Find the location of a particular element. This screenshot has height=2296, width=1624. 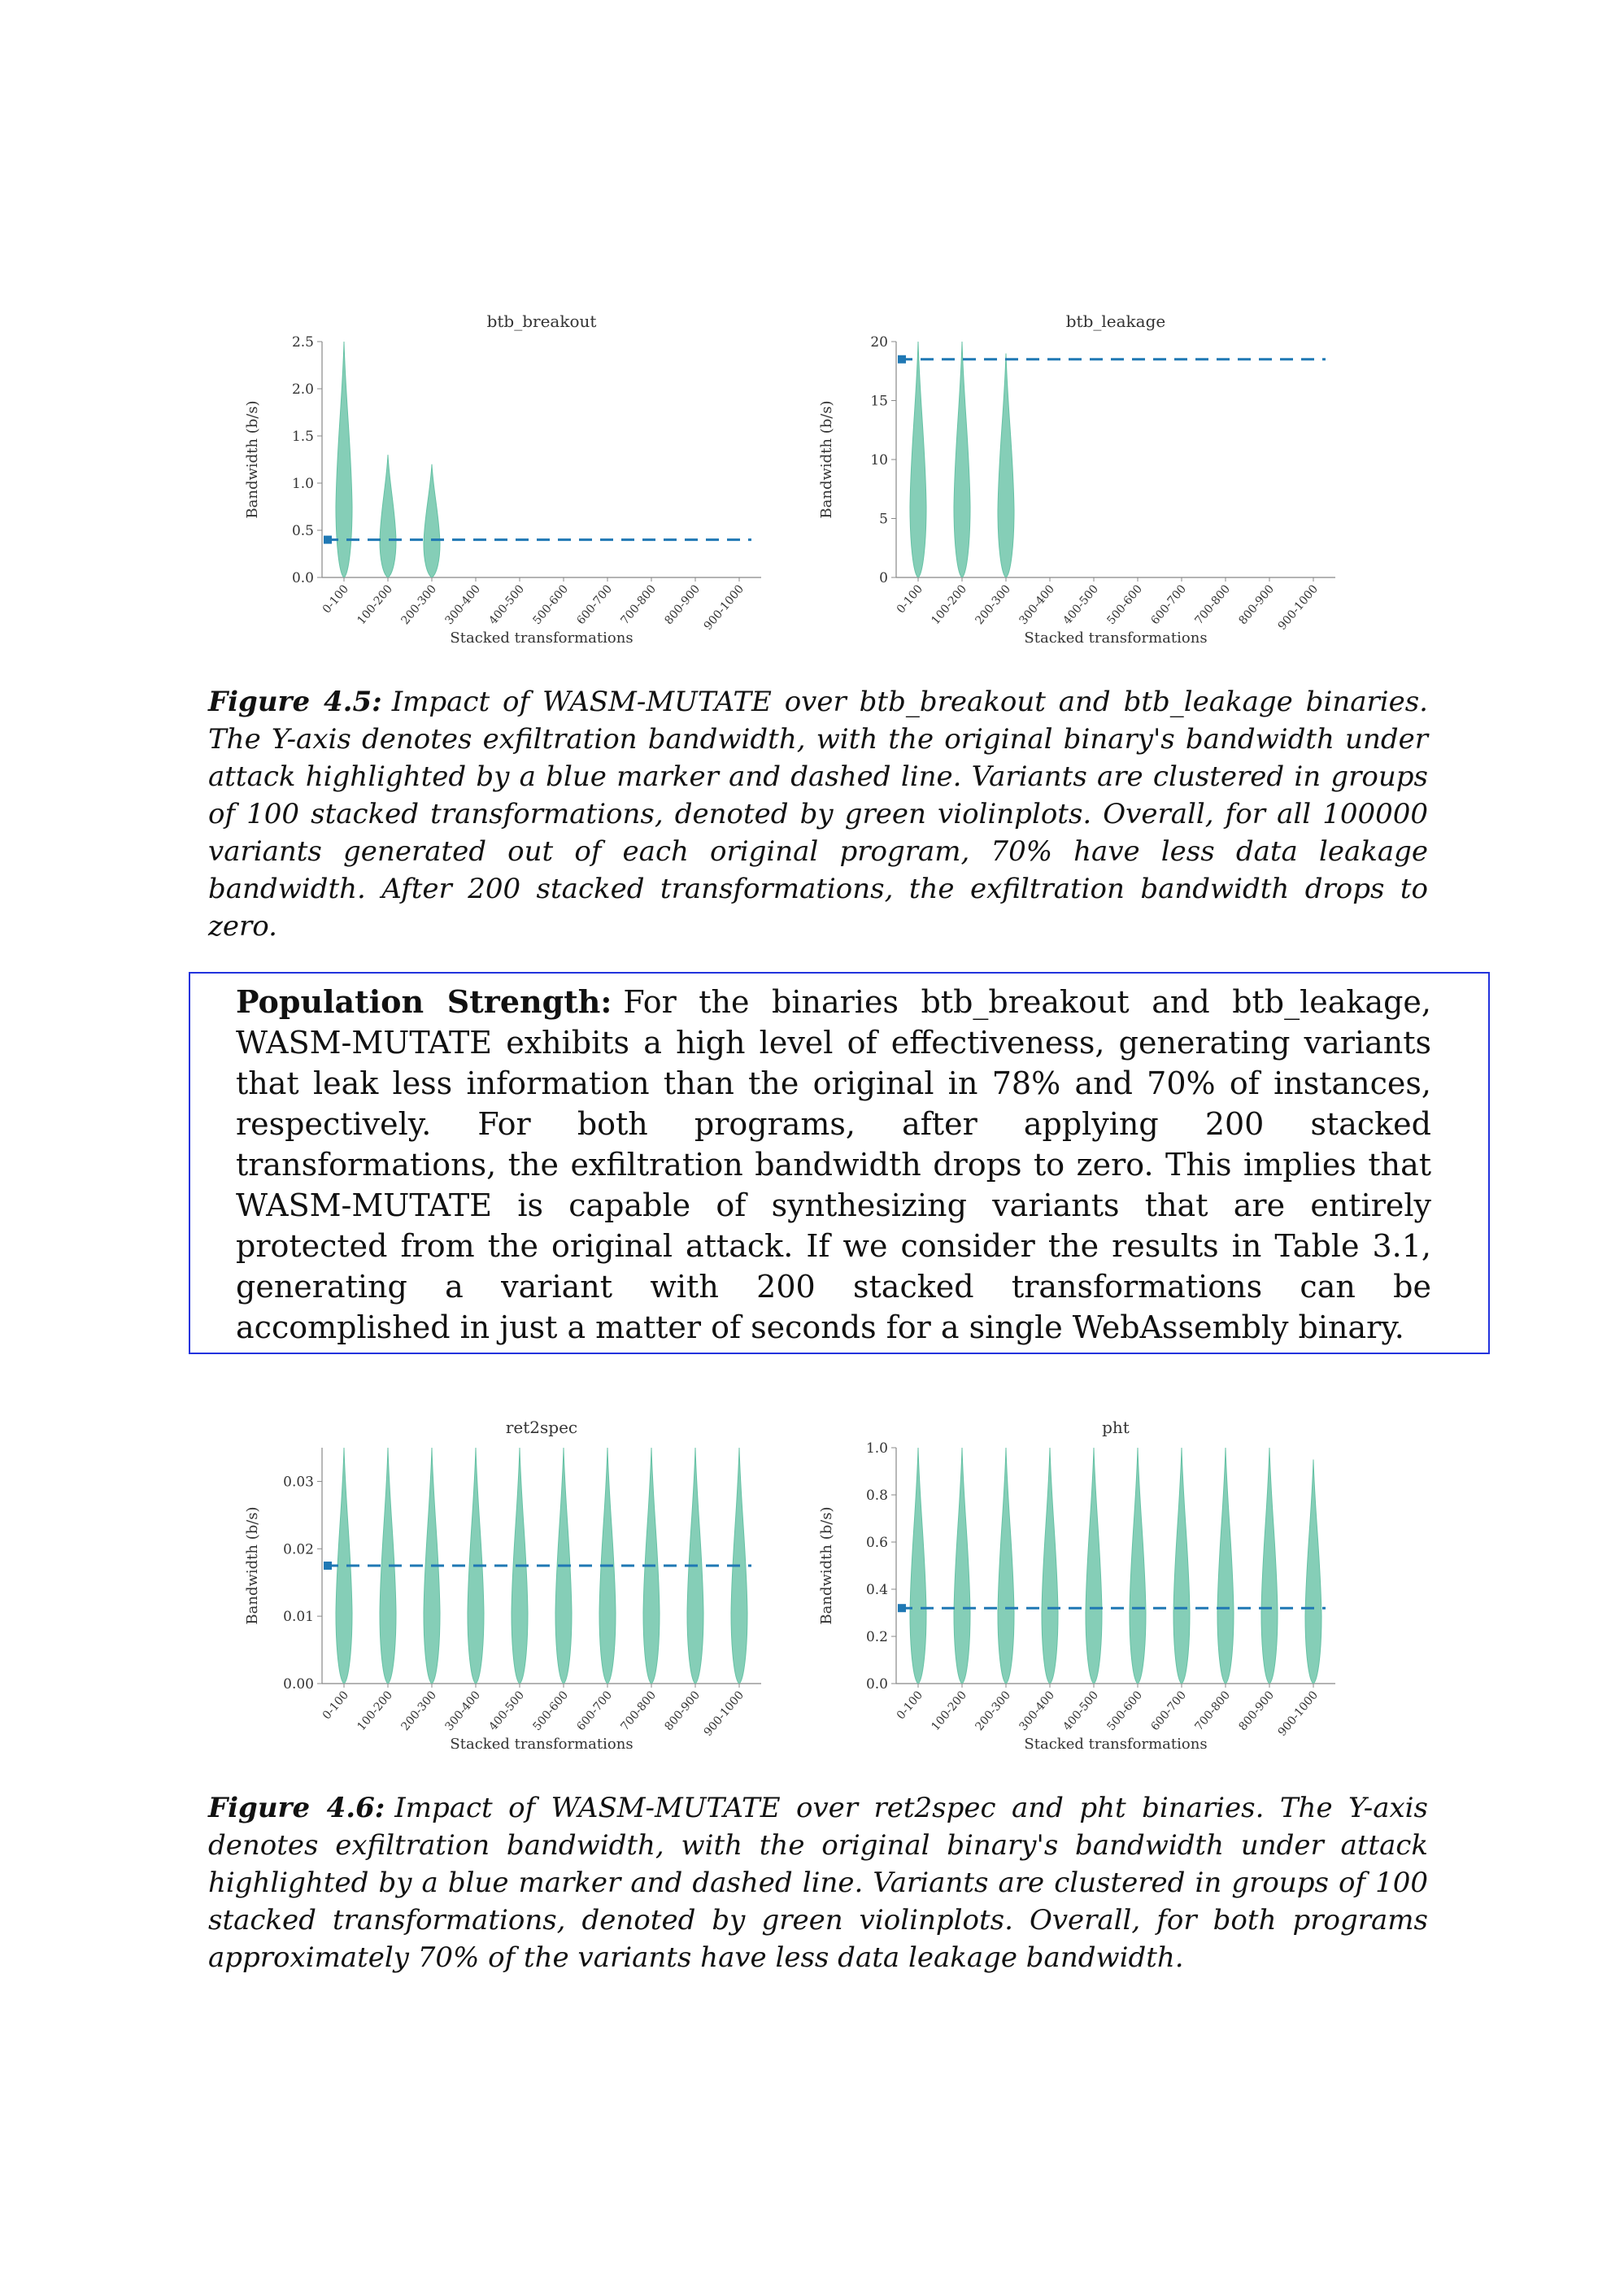

chart-title: pht is located at coordinates (1116, 1428).